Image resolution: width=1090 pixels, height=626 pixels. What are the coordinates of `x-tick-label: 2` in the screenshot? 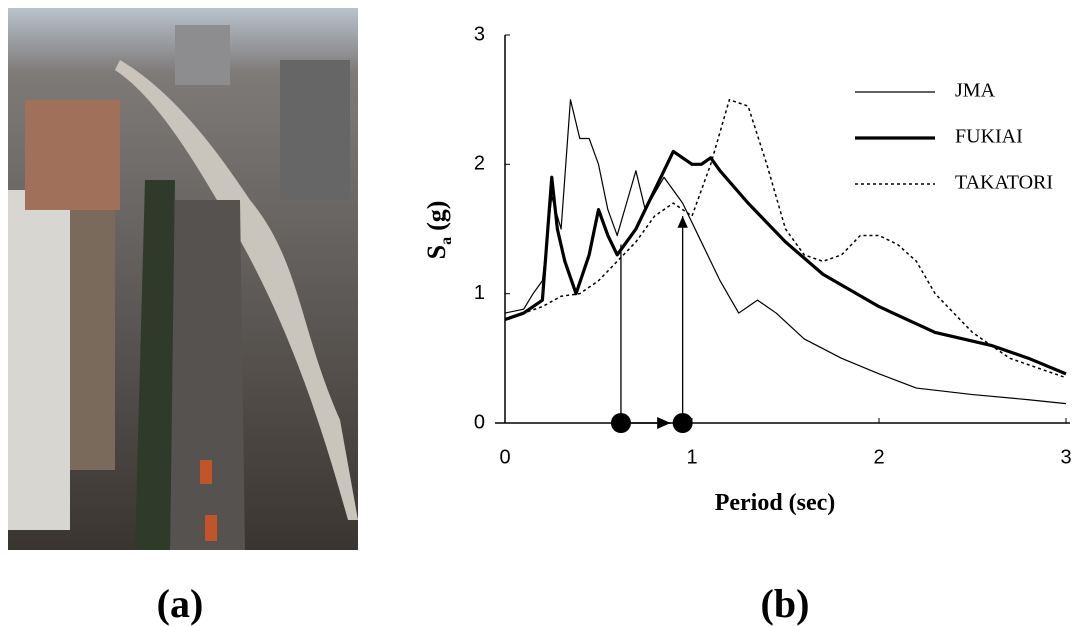 It's located at (878, 457).